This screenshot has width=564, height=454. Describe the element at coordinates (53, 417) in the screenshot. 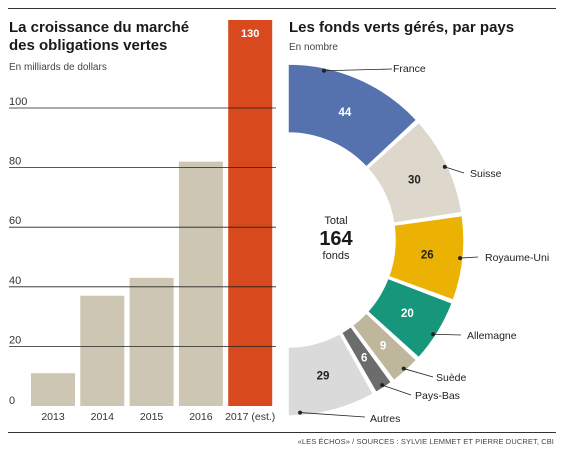

I see `x-tick-label: 2013` at that location.